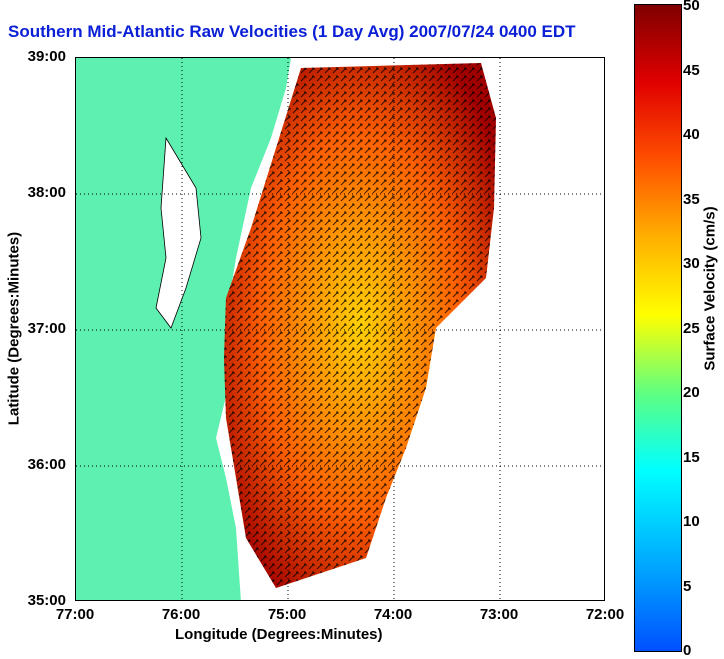 Image resolution: width=724 pixels, height=659 pixels. Describe the element at coordinates (393, 614) in the screenshot. I see `x-tick: 74:00` at that location.